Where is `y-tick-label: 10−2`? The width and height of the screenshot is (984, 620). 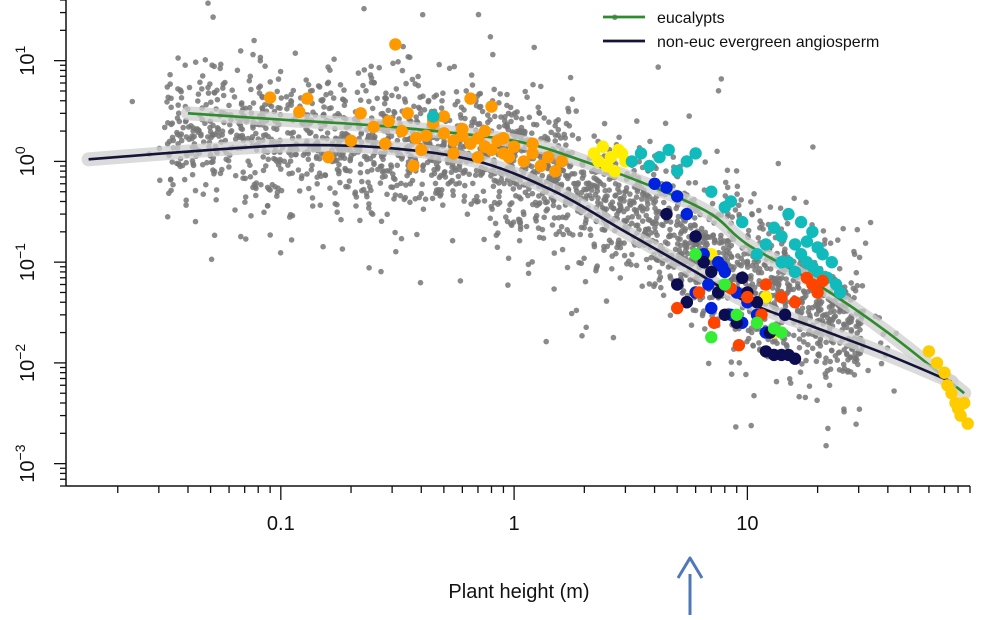
y-tick-label: 10−2 is located at coordinates (25, 363).